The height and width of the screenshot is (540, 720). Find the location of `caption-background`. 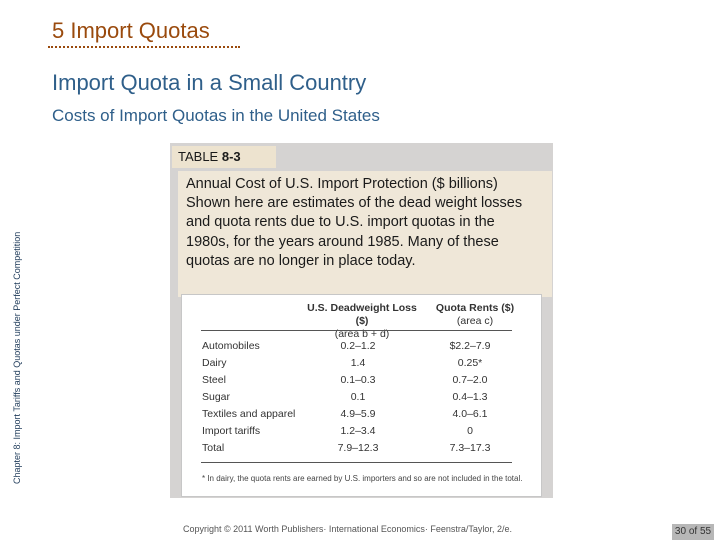

caption-background is located at coordinates (365, 234).